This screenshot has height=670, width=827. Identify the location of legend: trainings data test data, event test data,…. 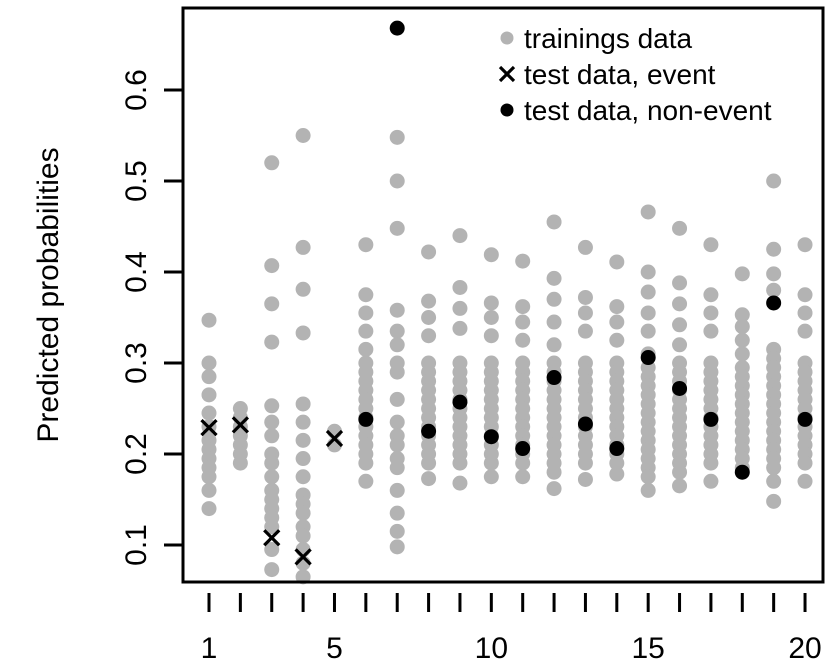
(635, 74).